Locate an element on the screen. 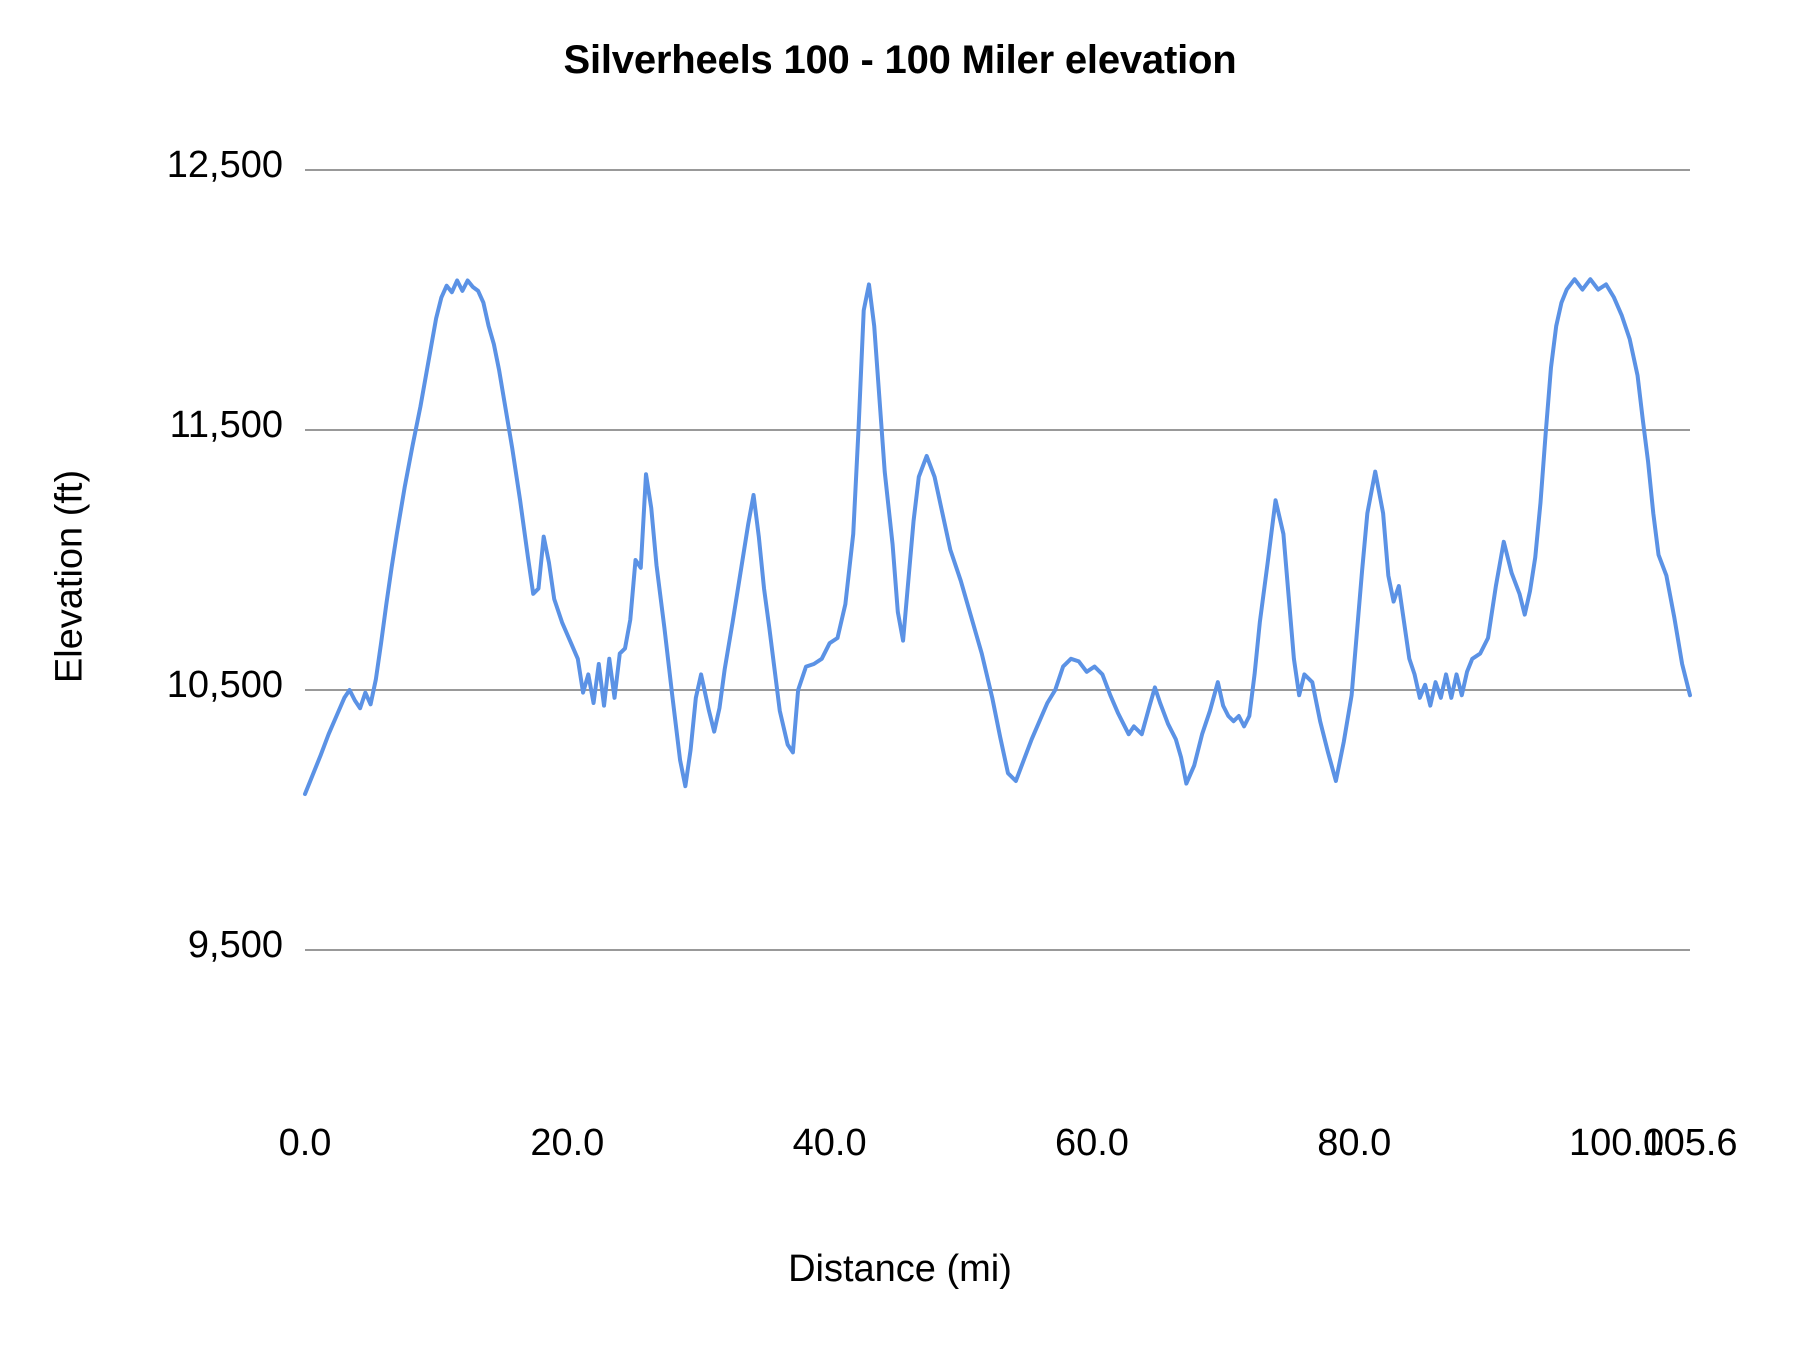 This screenshot has height=1350, width=1800. x-tick-label: 100.0 is located at coordinates (1617, 1143).